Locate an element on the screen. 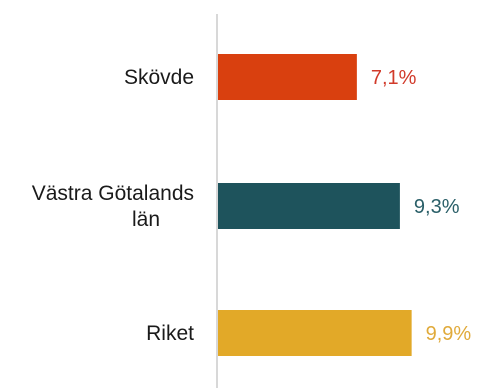 The height and width of the screenshot is (390, 486). value-labels-group: 7,1% 9,3% 9,9% is located at coordinates (421, 206).